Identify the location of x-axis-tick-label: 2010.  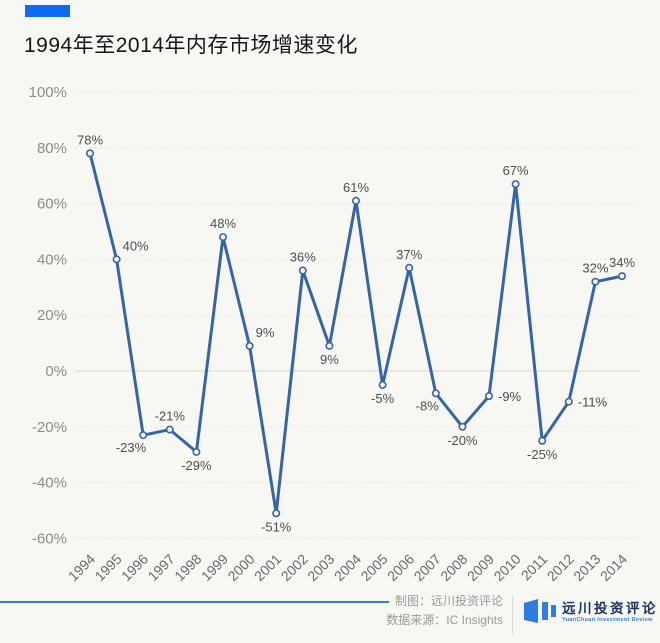
(506, 567).